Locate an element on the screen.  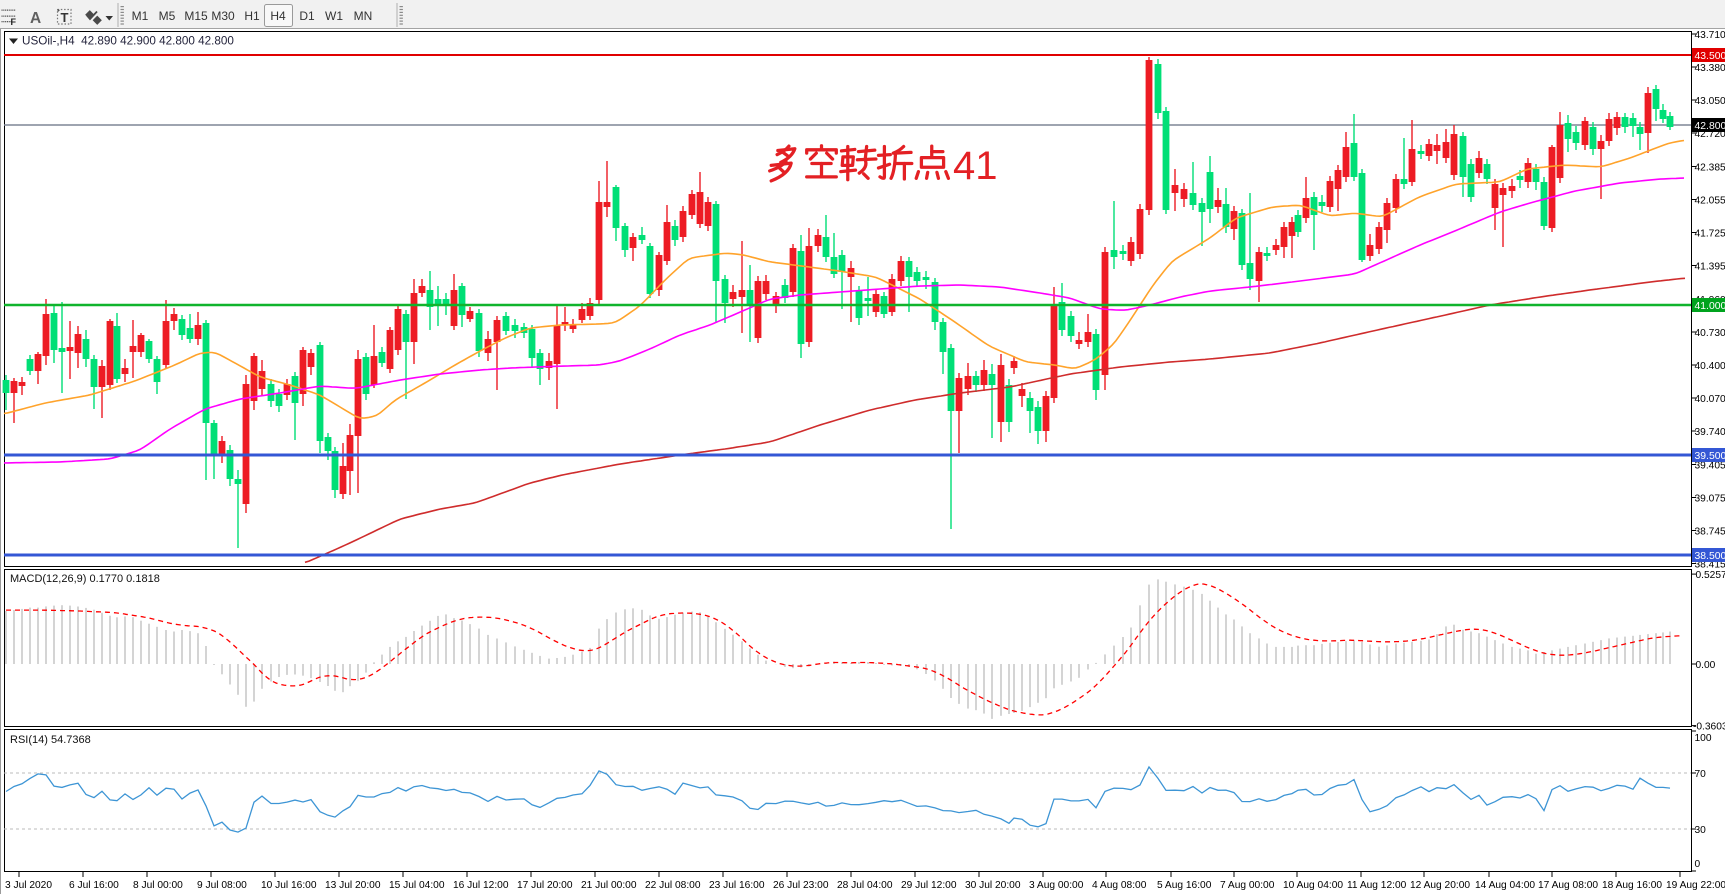
svg-text: 3 Aug 00:00 is located at coordinates (1056, 885).